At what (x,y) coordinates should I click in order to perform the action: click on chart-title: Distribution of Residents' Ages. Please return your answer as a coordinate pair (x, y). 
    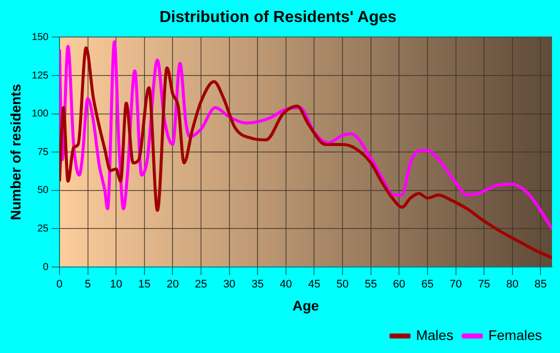
    Looking at the image, I should click on (278, 17).